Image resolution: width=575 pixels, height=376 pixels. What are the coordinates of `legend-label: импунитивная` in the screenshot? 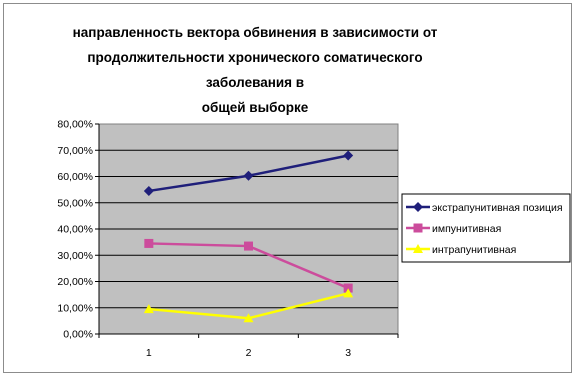 It's located at (466, 229).